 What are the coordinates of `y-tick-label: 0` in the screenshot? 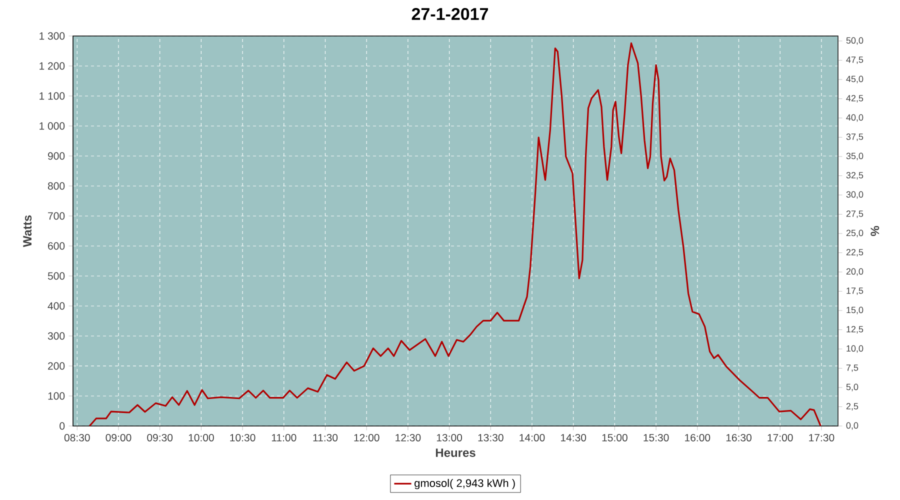 It's located at (62, 426).